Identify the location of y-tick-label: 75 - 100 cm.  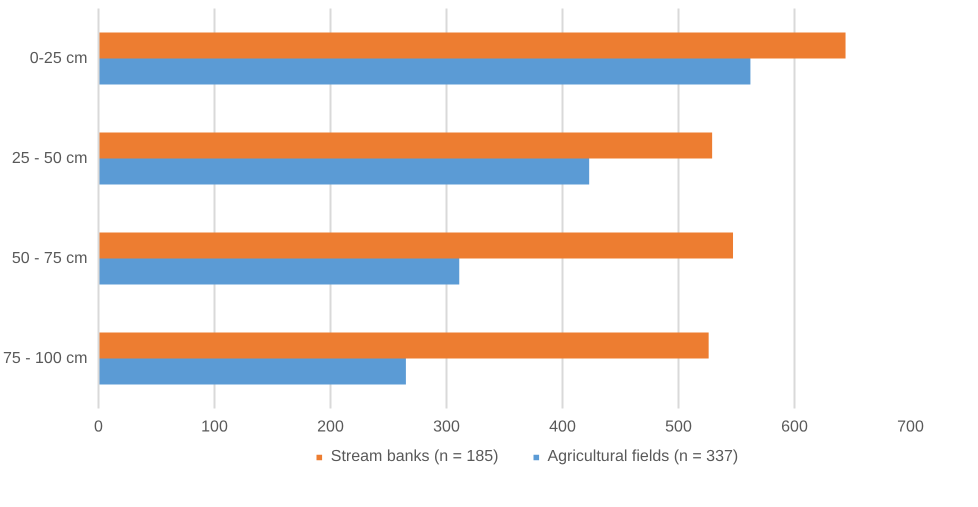
(45, 358).